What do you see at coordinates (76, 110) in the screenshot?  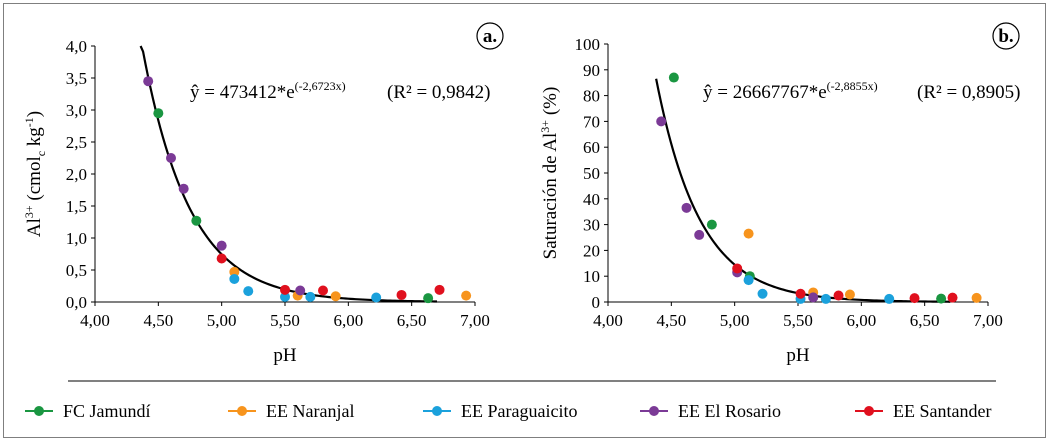 I see `y-tick-label: 3,0` at bounding box center [76, 110].